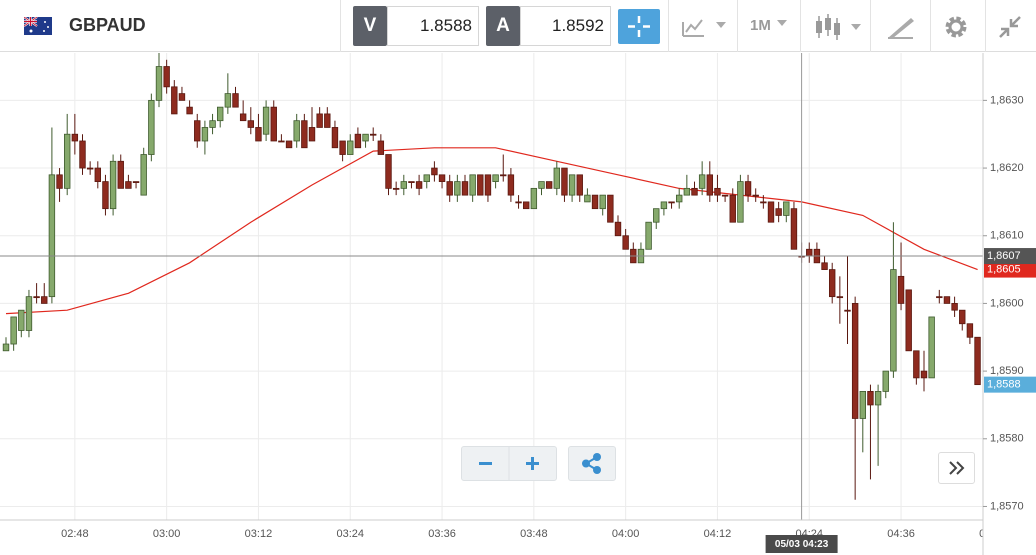 This screenshot has height=555, width=1036. I want to click on x-tick-label: 03:48, so click(534, 534).